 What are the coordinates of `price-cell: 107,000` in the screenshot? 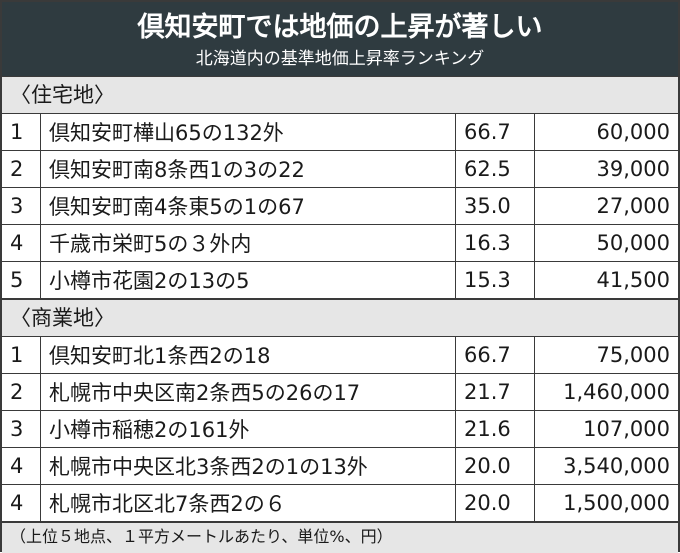 It's located at (606, 429).